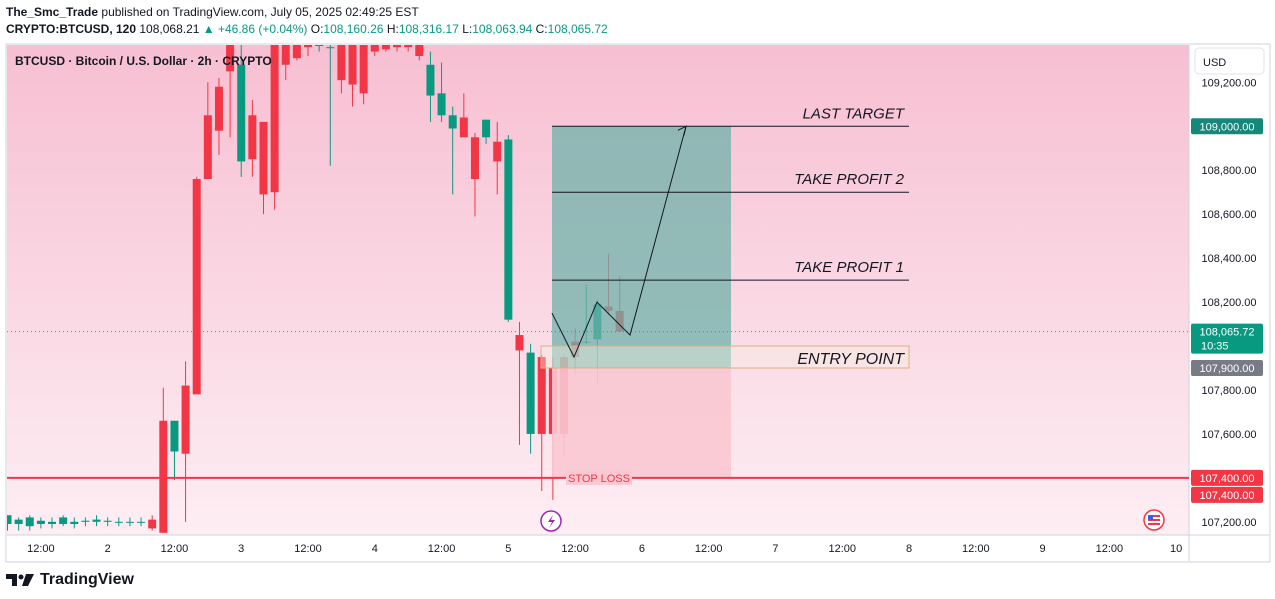 This screenshot has width=1275, height=599. Describe the element at coordinates (502, 29) in the screenshot. I see `low-value: 108,063.94` at that location.